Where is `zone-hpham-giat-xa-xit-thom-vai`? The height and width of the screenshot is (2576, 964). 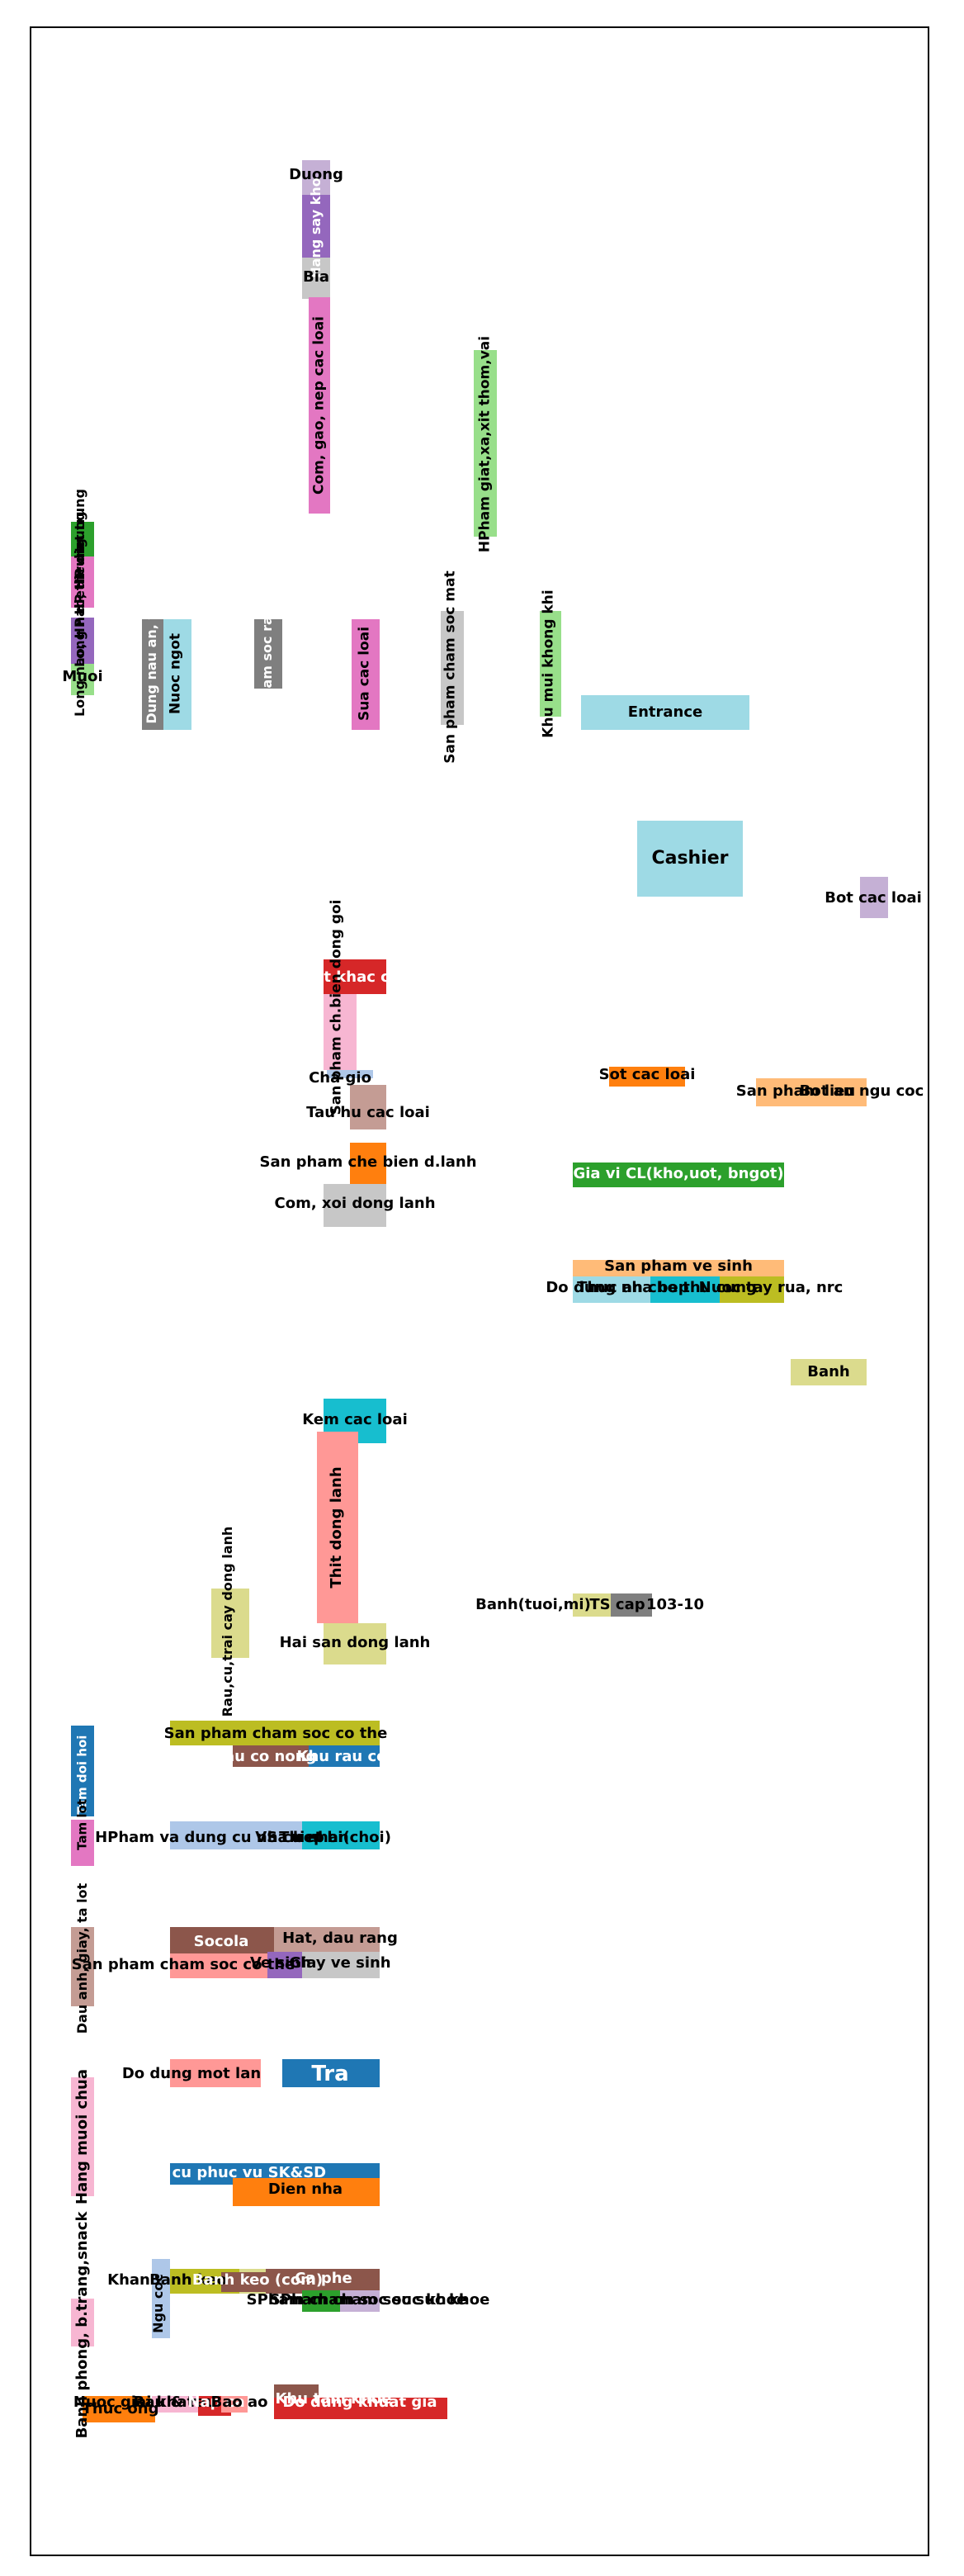
zone-hpham-giat-xa-xit-thom-vai is located at coordinates (485, 443).